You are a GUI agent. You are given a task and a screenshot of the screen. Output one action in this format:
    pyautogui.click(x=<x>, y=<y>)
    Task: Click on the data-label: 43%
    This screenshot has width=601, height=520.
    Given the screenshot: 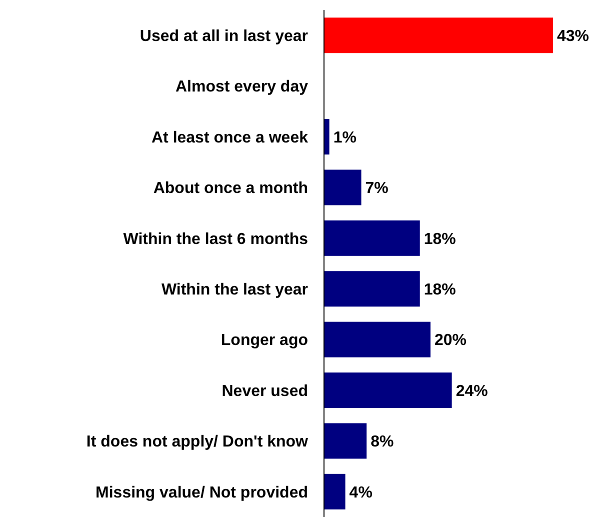 What is the action you would take?
    pyautogui.click(x=573, y=36)
    